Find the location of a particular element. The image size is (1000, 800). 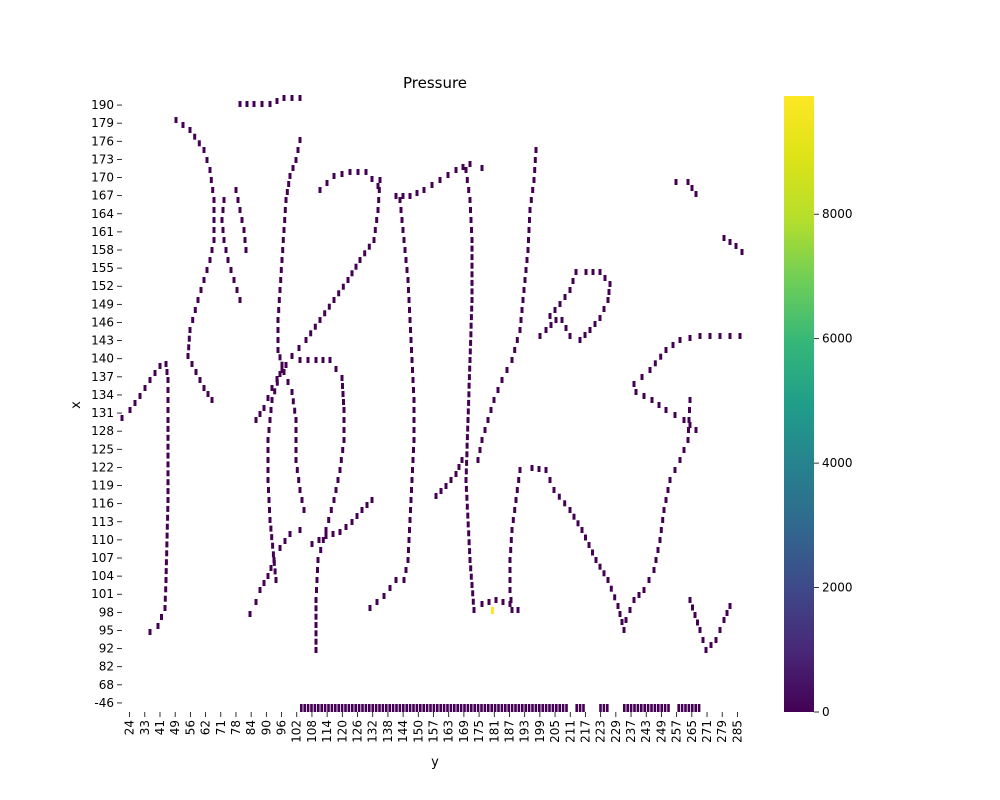

x-tick-label: 175 is located at coordinates (479, 731).